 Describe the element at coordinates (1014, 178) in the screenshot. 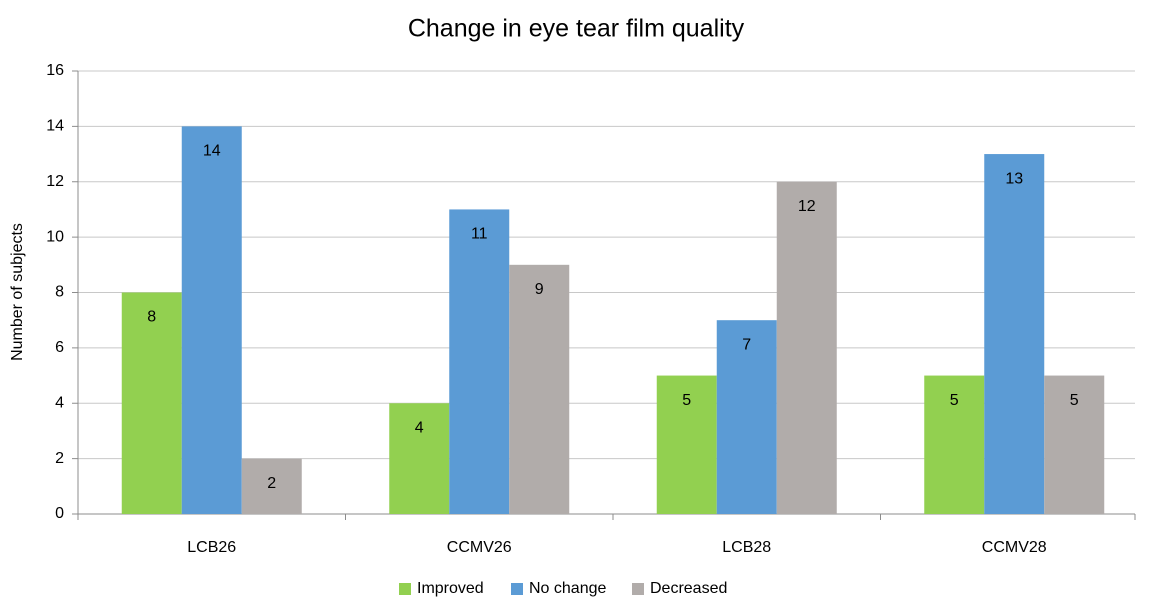

I see `data-label: 13` at that location.